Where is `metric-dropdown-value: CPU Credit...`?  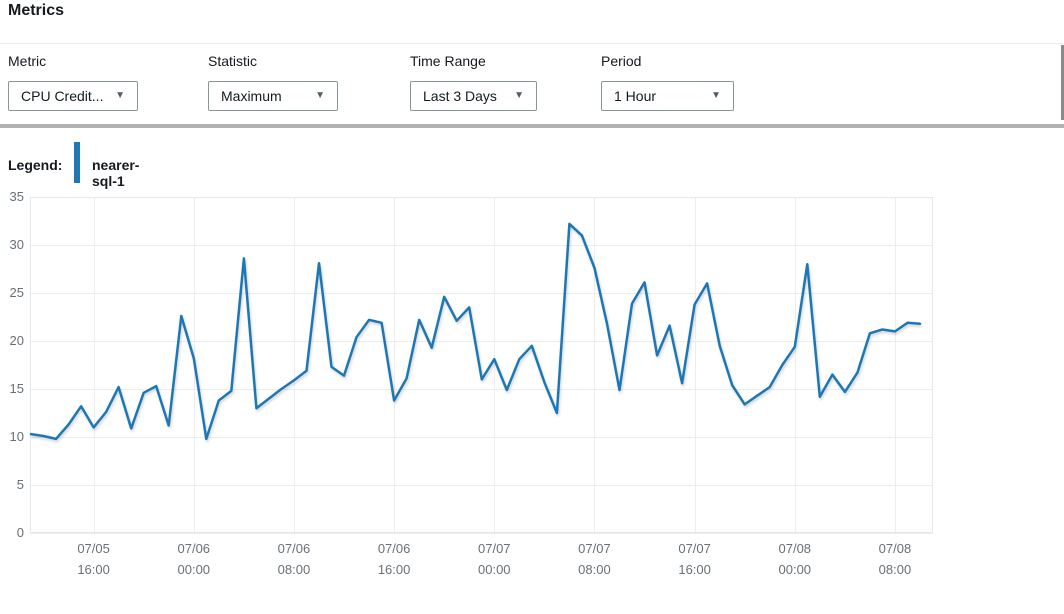 metric-dropdown-value: CPU Credit... is located at coordinates (62, 96).